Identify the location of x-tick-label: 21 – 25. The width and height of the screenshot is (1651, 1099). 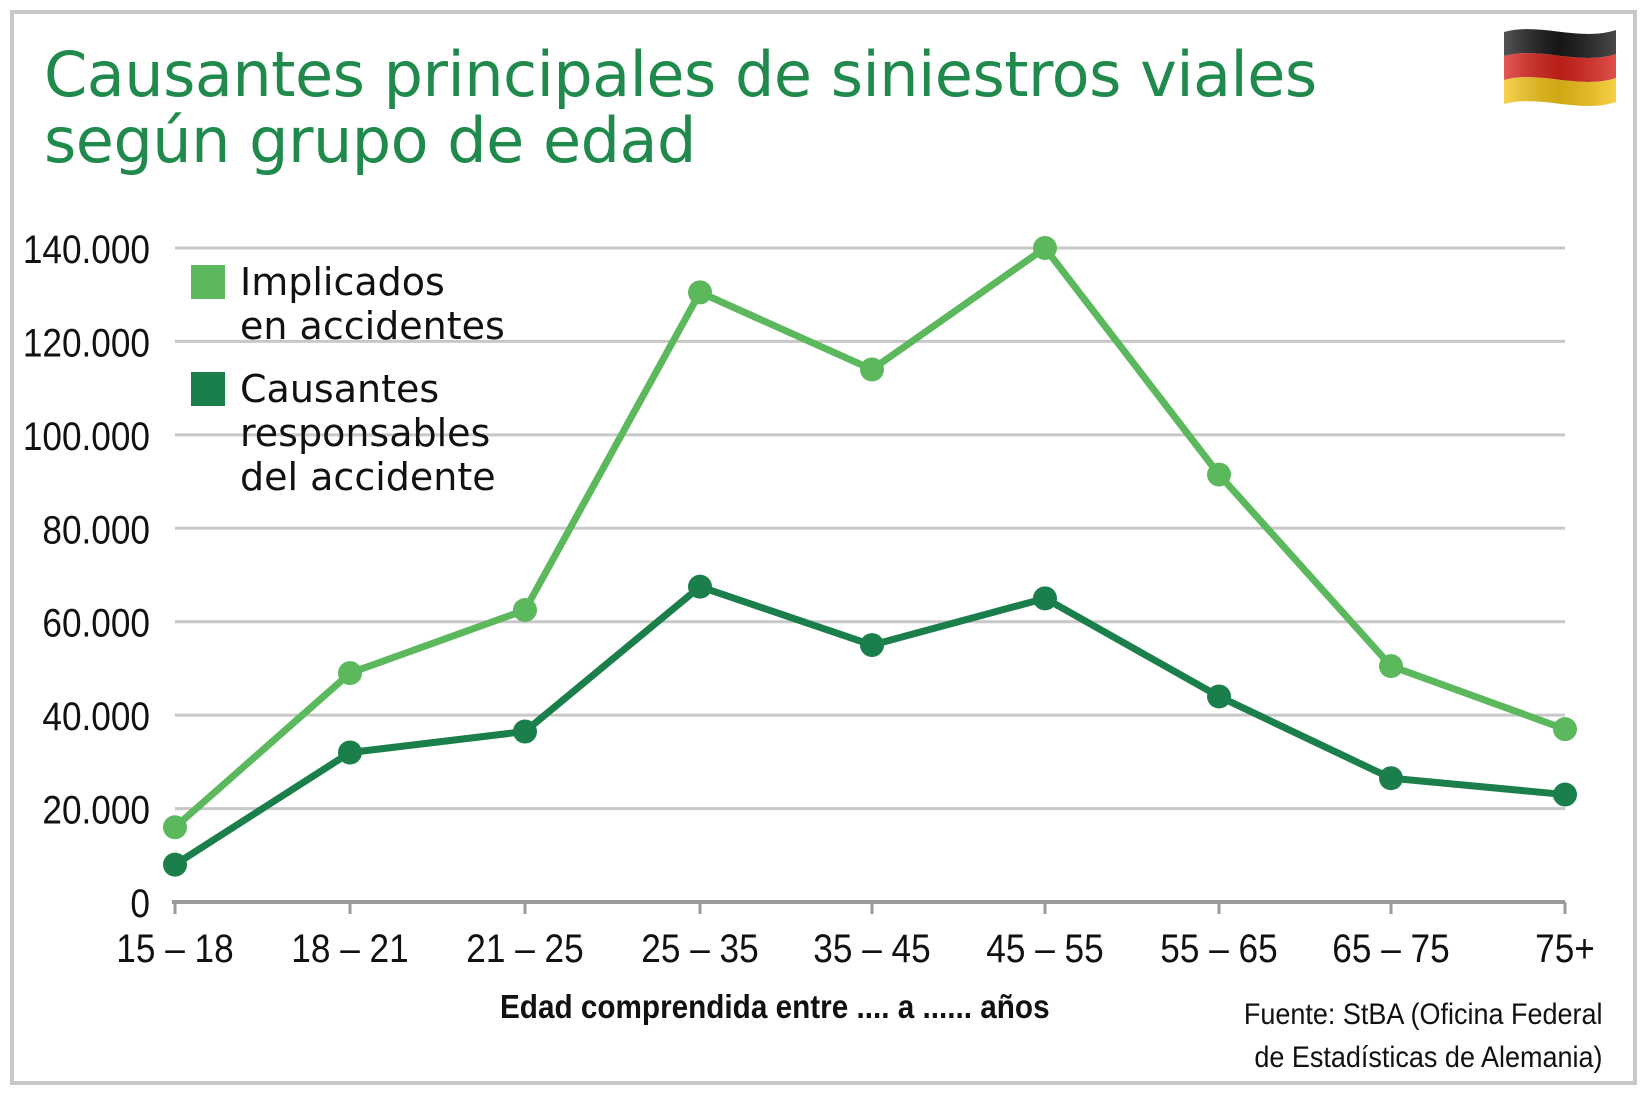
(524, 948).